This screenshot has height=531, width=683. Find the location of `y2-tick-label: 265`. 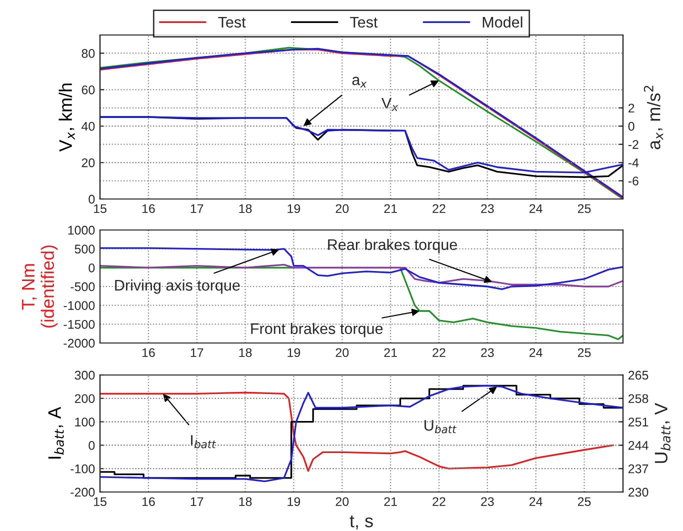

y2-tick-label: 265 is located at coordinates (638, 375).